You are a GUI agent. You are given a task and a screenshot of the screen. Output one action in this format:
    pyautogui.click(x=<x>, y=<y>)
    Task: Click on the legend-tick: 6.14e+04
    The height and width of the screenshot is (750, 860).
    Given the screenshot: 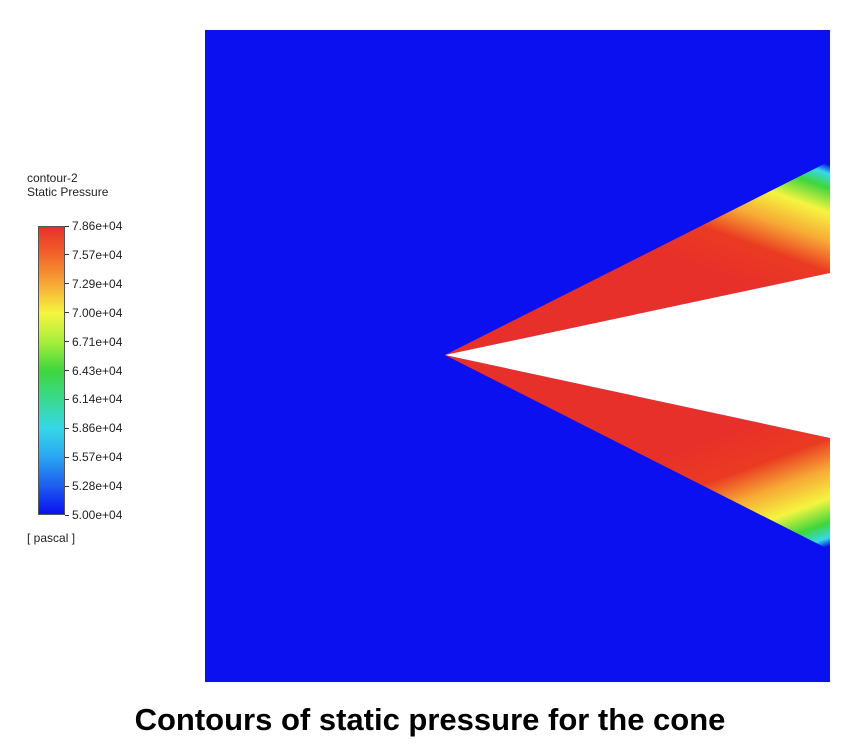 What is the action you would take?
    pyautogui.click(x=93, y=399)
    